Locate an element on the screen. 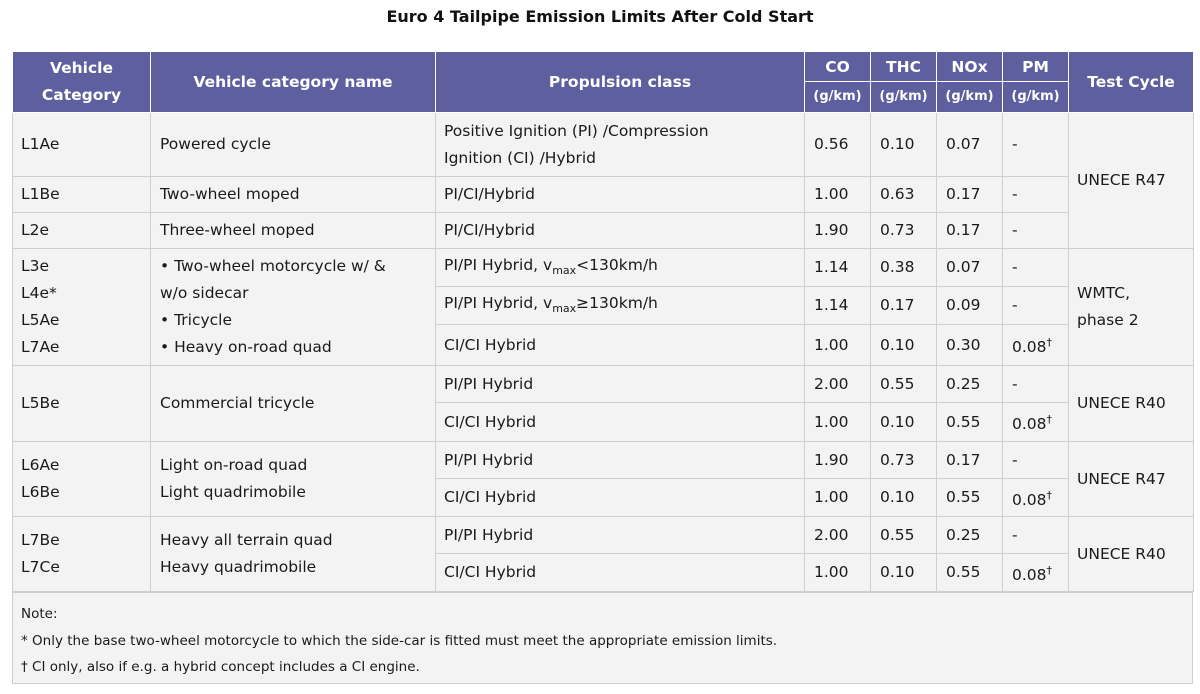 This screenshot has width=1200, height=694. header-propulsion-class: Propulsion class is located at coordinates (620, 82).